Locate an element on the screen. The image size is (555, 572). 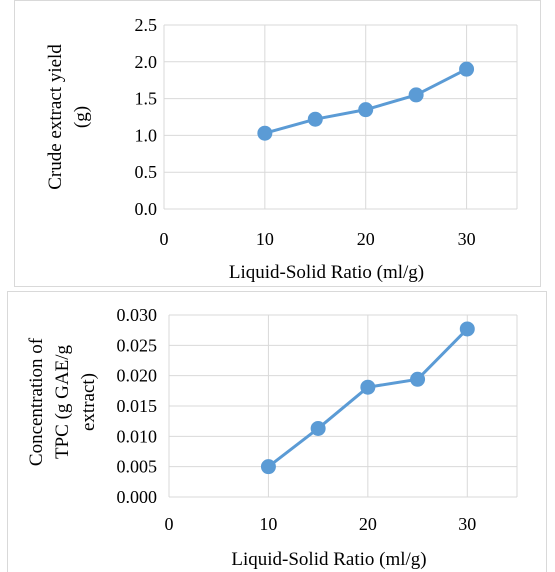
tpc-y-tick-label: 0.025 is located at coordinates (137, 345).